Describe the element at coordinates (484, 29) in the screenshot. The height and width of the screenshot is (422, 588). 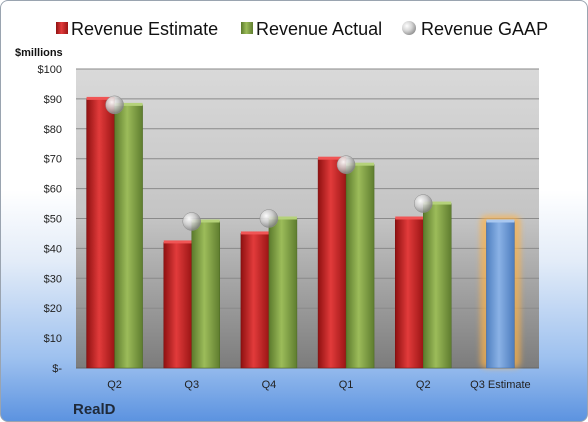
I see `legend-label-gaap: Revenue GAAP` at that location.